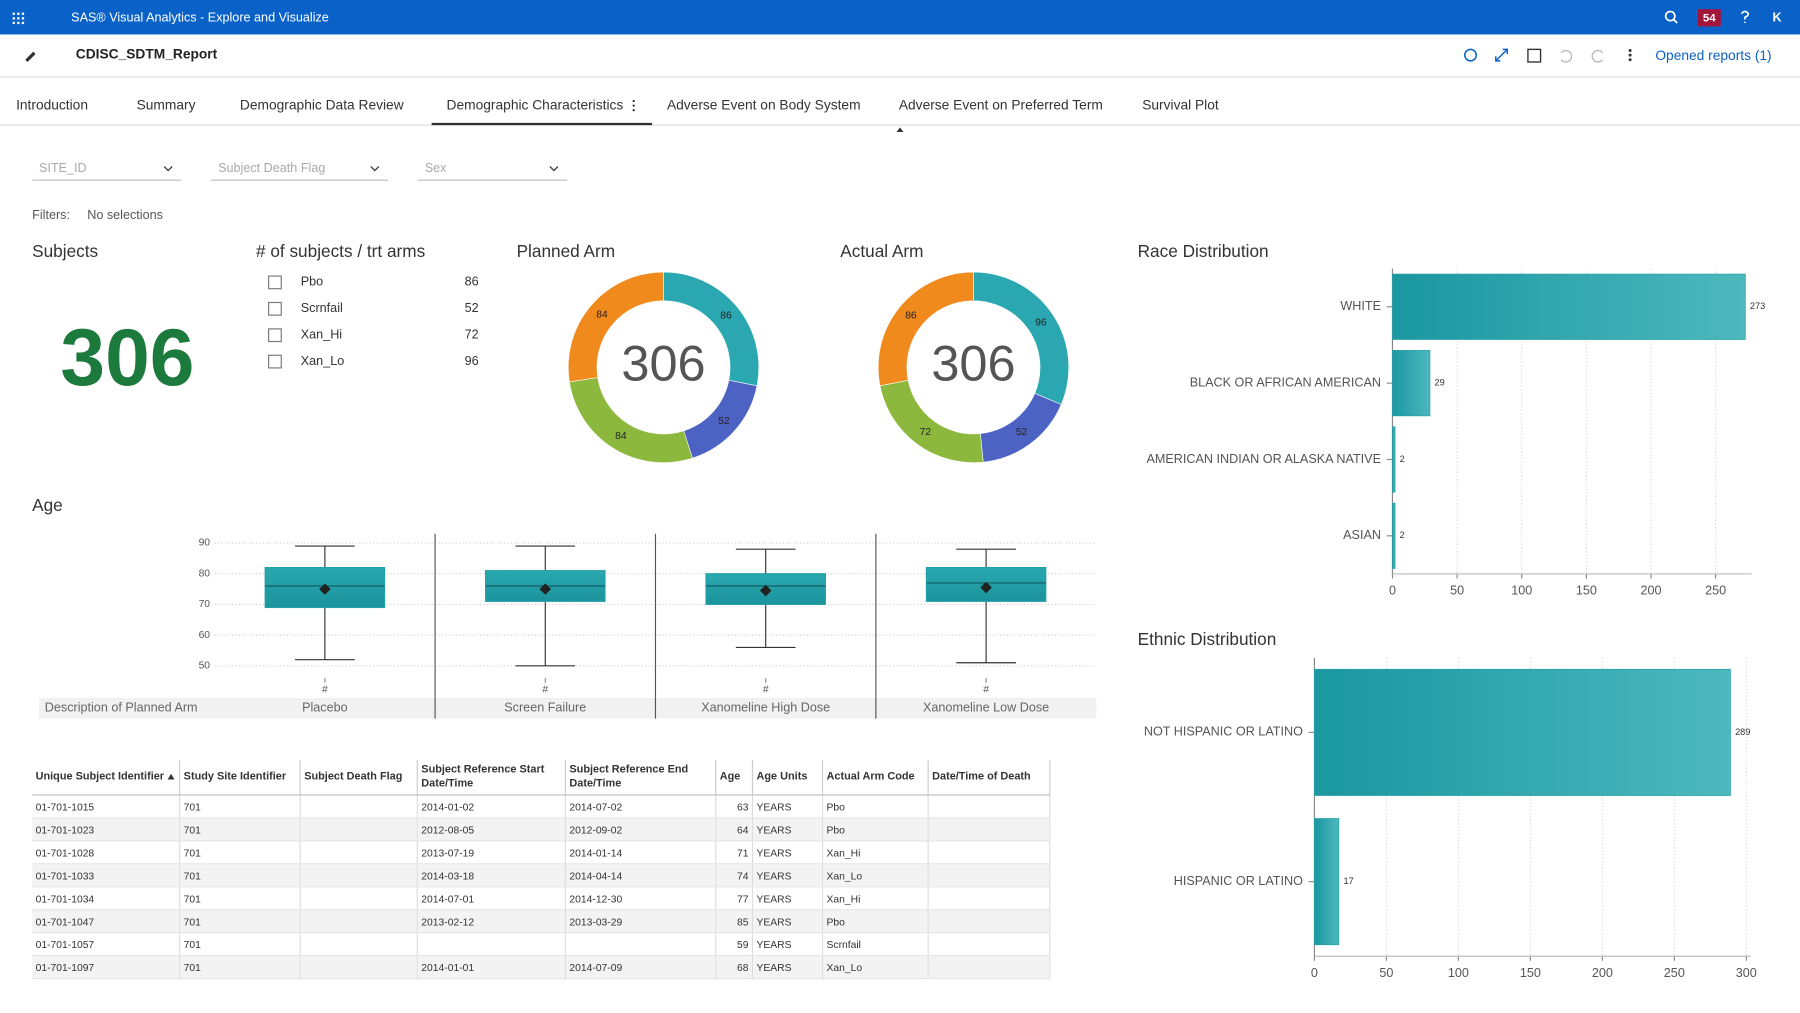  Describe the element at coordinates (1671, 17) in the screenshot. I see `search-button` at that location.